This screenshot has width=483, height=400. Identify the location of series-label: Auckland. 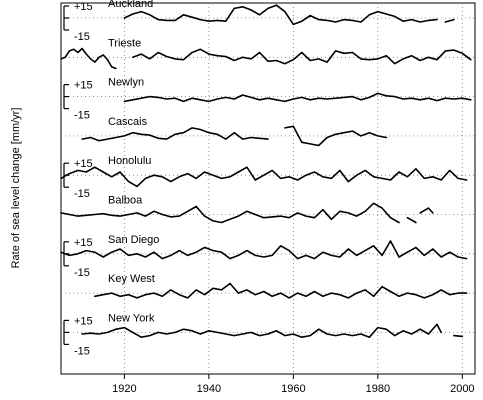
(130, 5).